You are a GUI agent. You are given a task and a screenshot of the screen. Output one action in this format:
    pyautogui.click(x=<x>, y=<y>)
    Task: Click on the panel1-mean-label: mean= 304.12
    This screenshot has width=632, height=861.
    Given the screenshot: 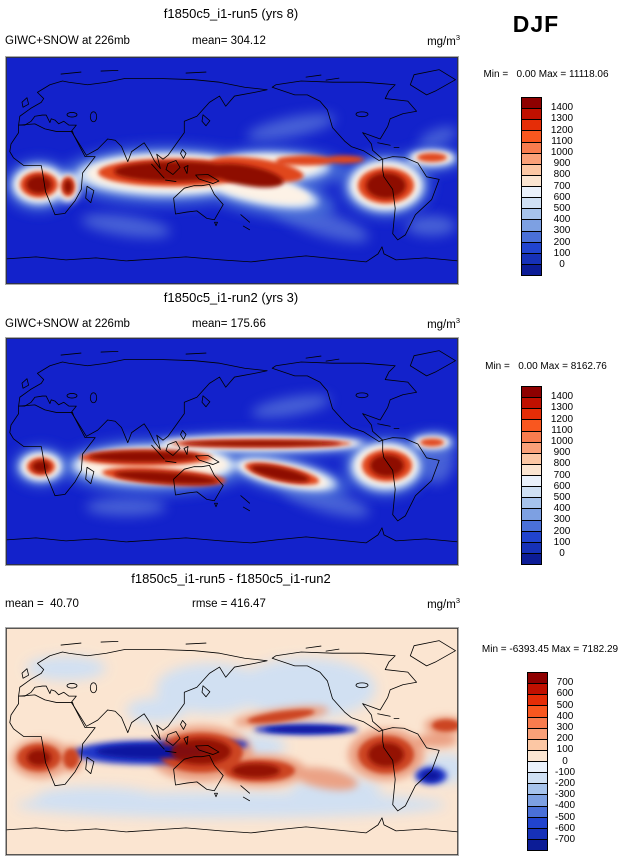 What is the action you would take?
    pyautogui.click(x=229, y=41)
    